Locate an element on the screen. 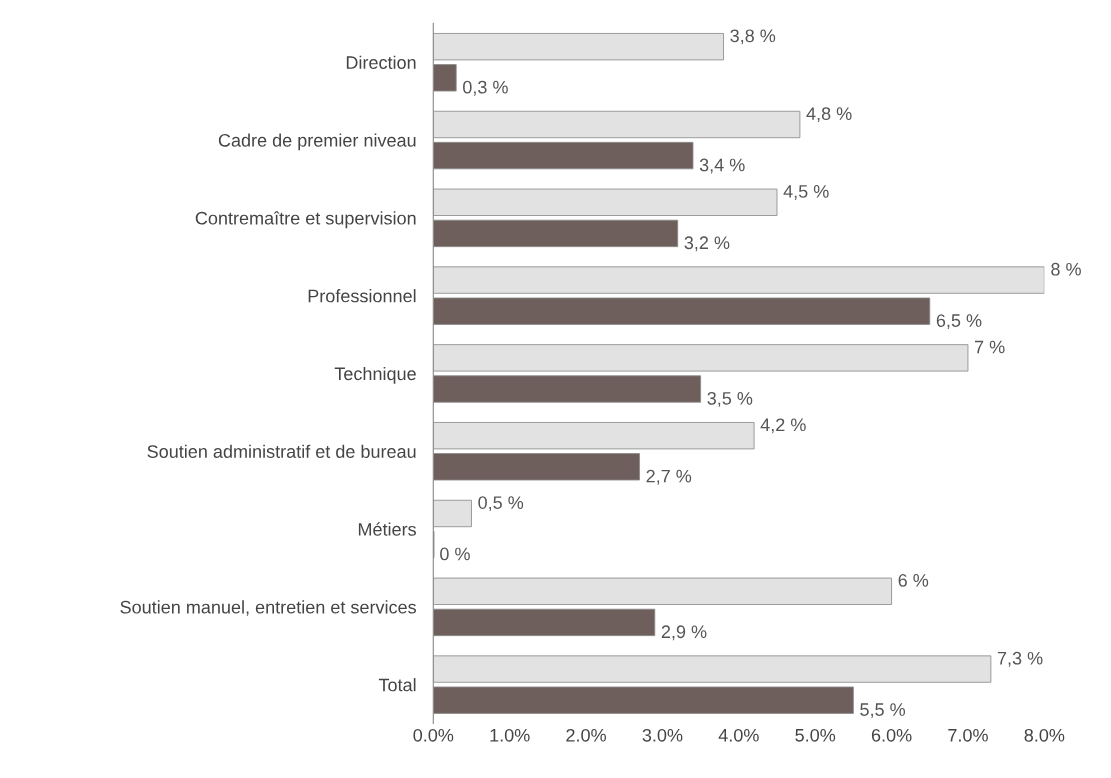 This screenshot has height=778, width=1111. y-tick-label: Contremaître et supervision is located at coordinates (305, 220).